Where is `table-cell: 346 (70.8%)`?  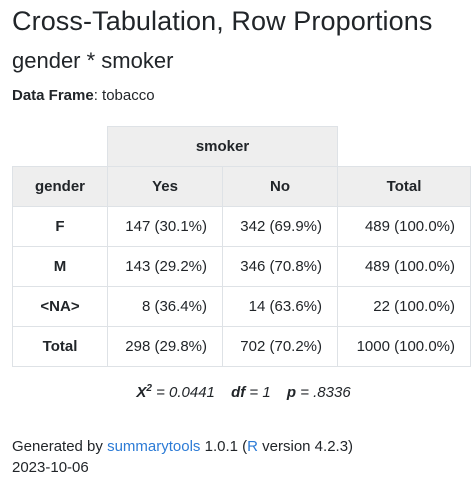 table-cell: 346 (70.8%) is located at coordinates (280, 266).